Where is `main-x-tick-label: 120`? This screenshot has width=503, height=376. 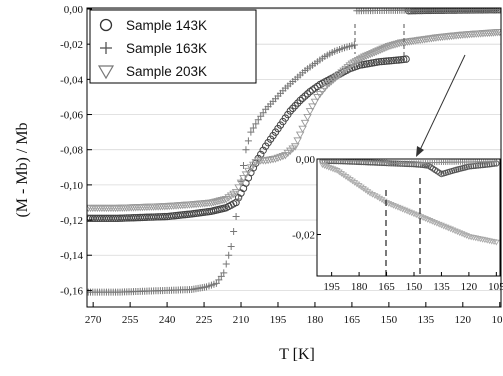
main-x-tick-label: 120 is located at coordinates (463, 320).